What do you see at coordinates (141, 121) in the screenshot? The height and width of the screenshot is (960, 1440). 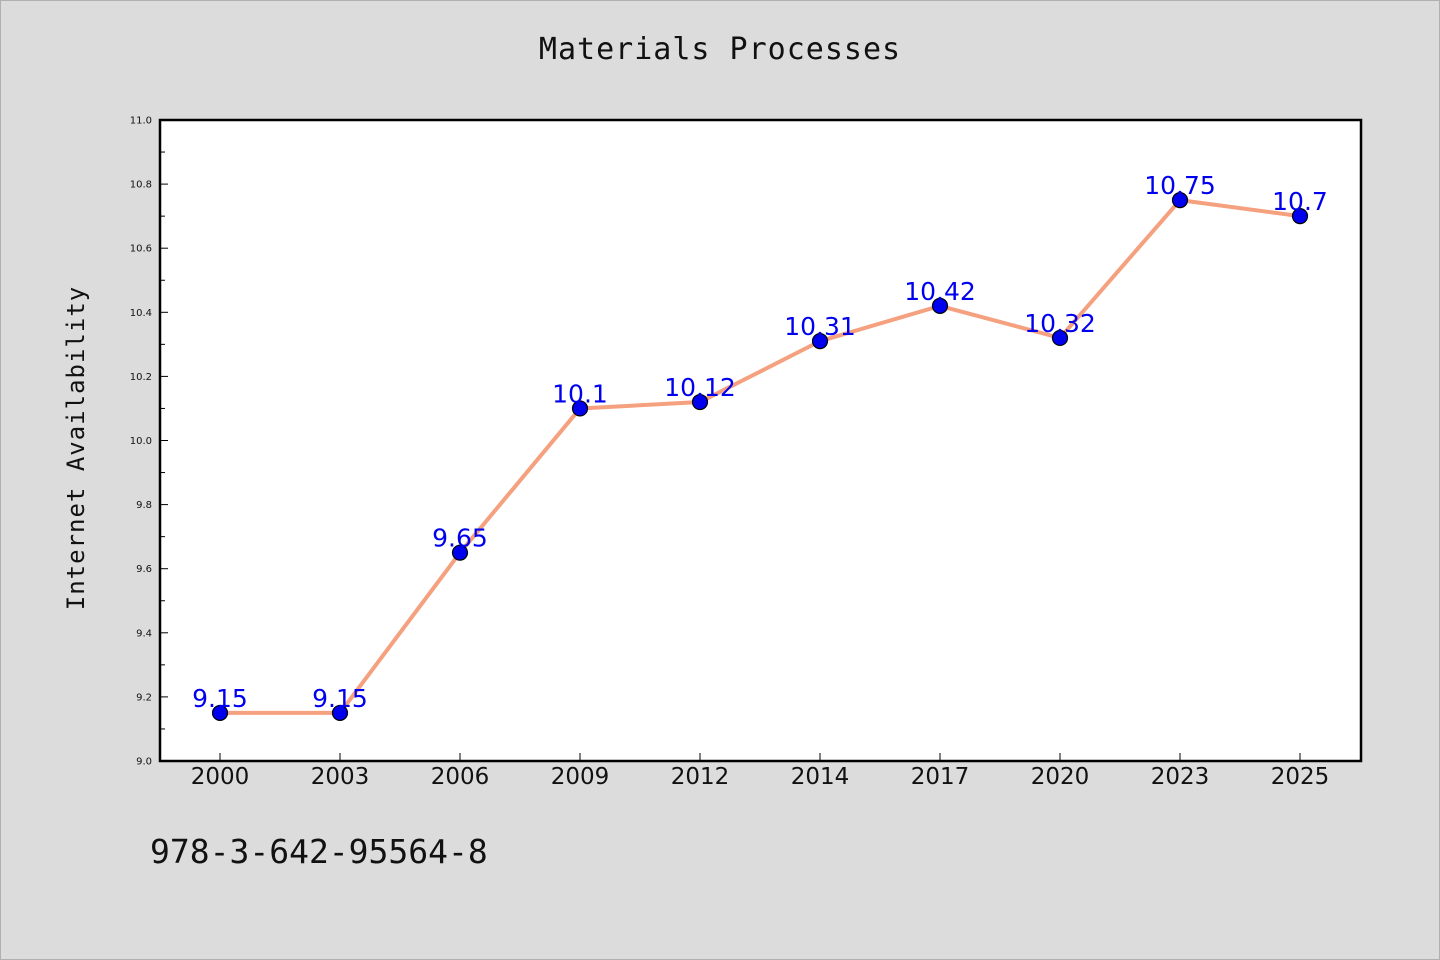 I see `y-tick-label: 11.0` at bounding box center [141, 121].